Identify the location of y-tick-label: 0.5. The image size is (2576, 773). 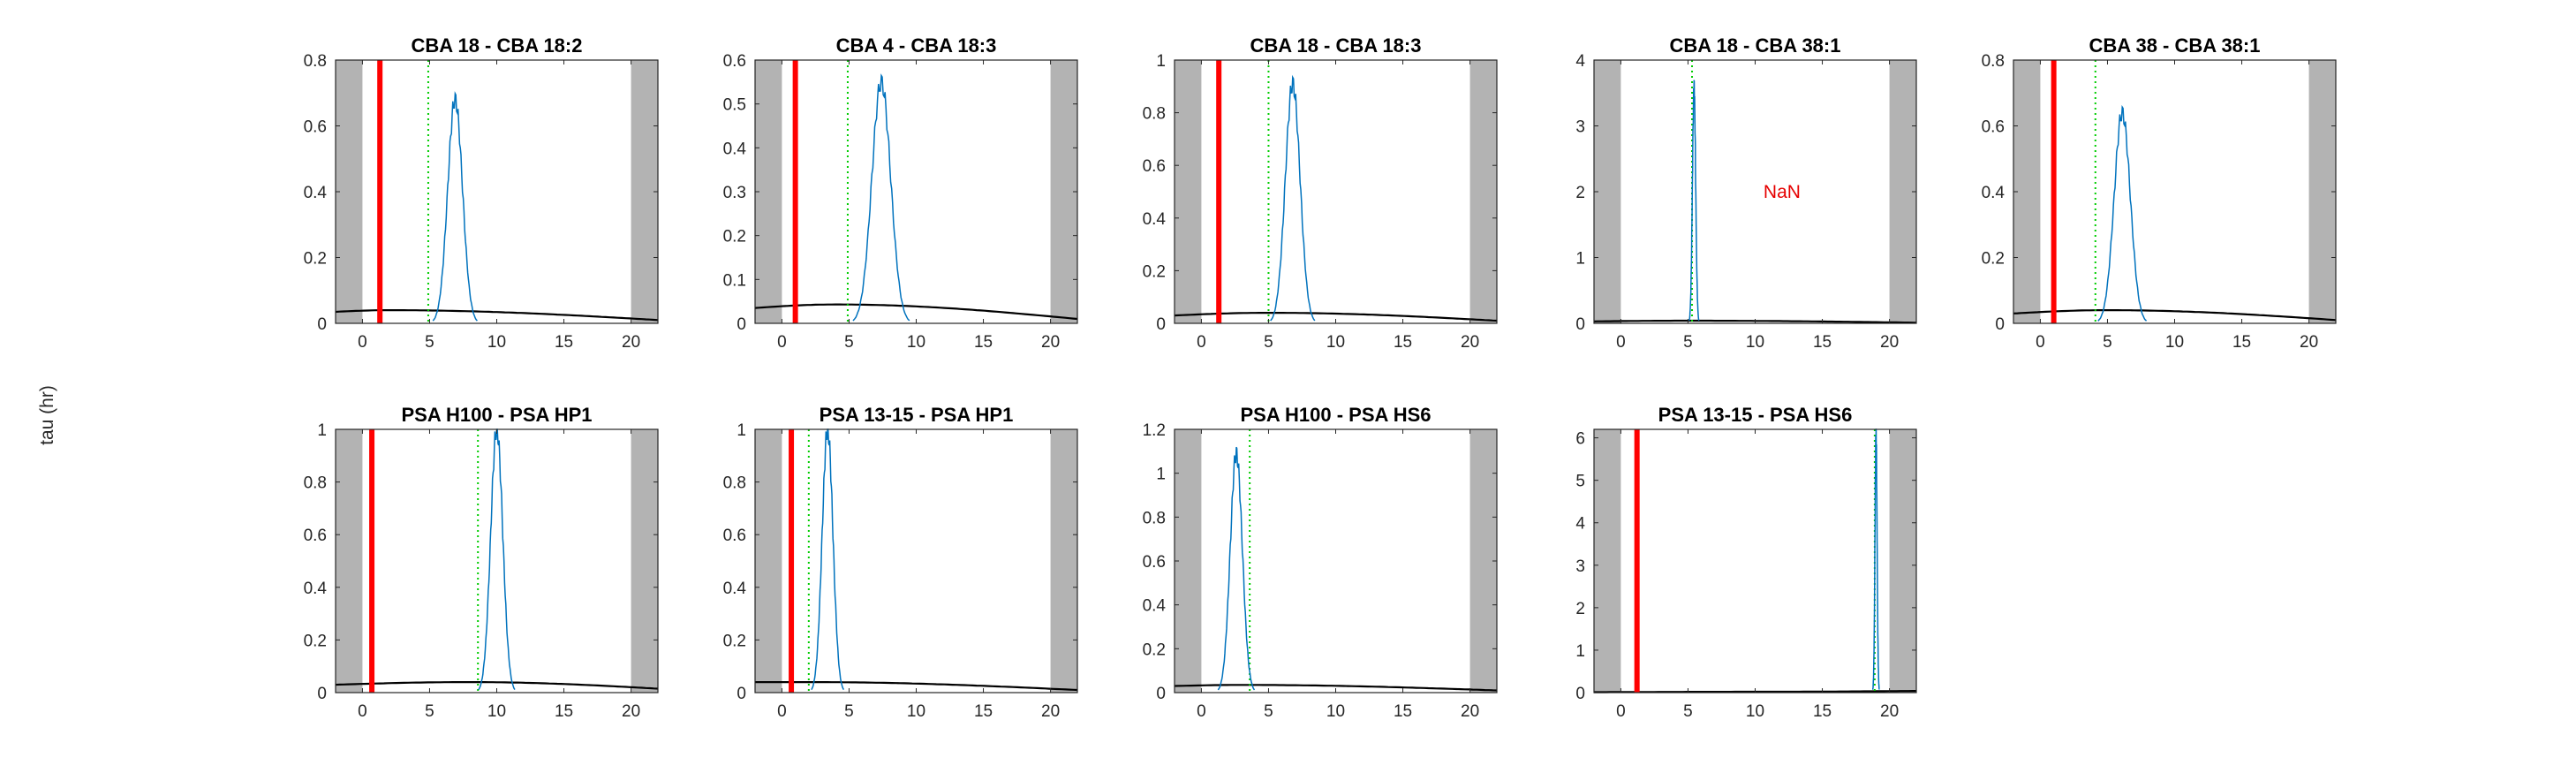
(734, 105).